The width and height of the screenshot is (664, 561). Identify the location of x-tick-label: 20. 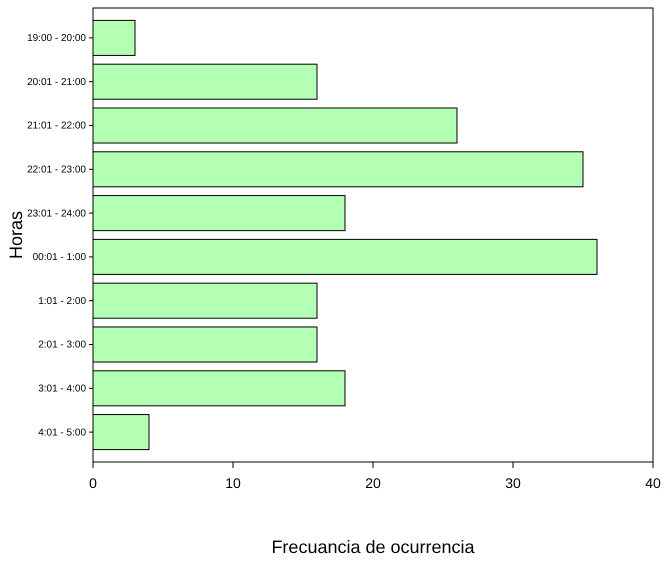
(373, 482).